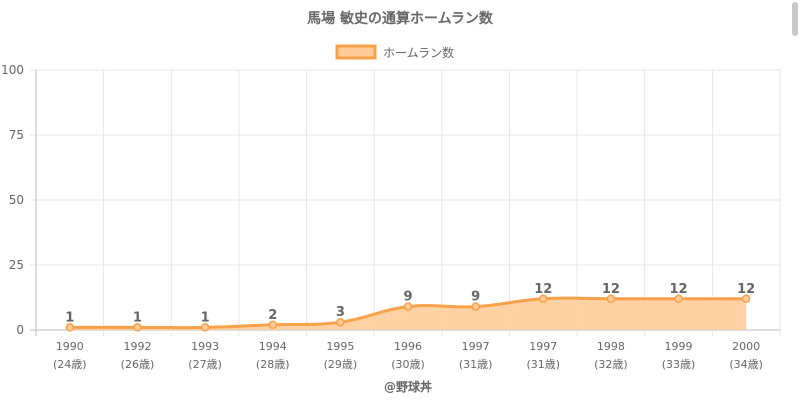 The height and width of the screenshot is (400, 800). I want to click on x-tick-age-label: (32歳), so click(611, 364).